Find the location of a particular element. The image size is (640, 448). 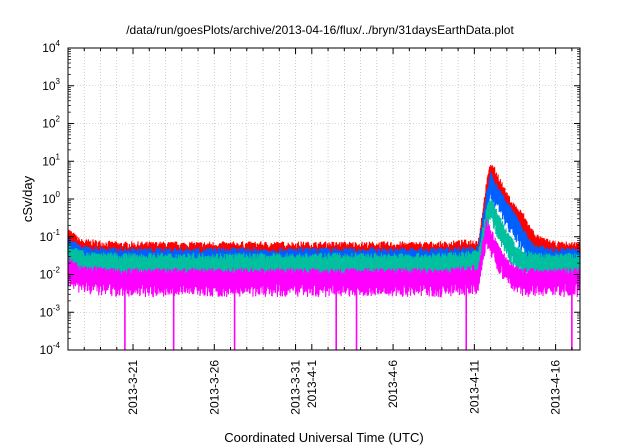

dropout-lines is located at coordinates (348, 314).